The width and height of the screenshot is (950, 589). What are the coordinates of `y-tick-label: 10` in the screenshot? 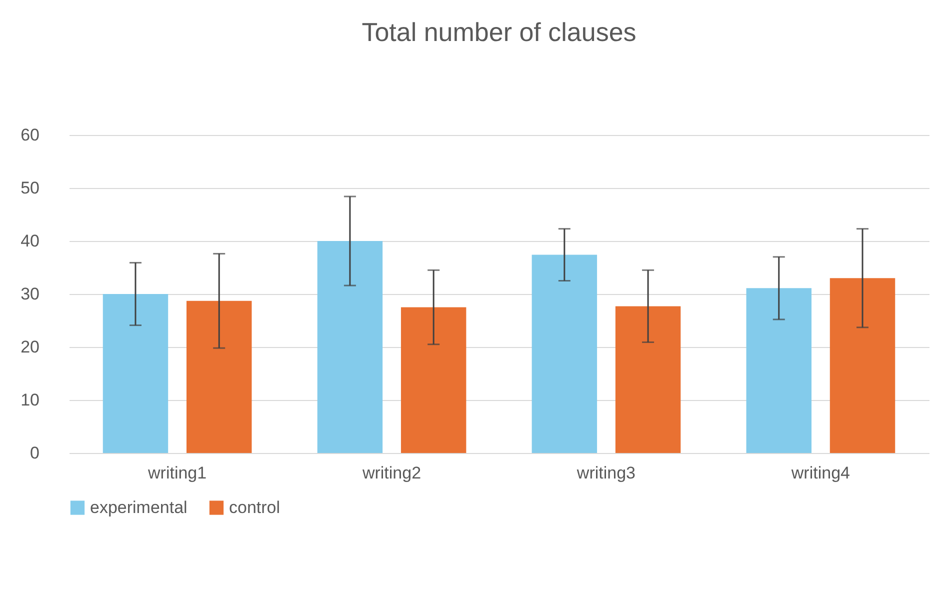 It's located at (30, 400).